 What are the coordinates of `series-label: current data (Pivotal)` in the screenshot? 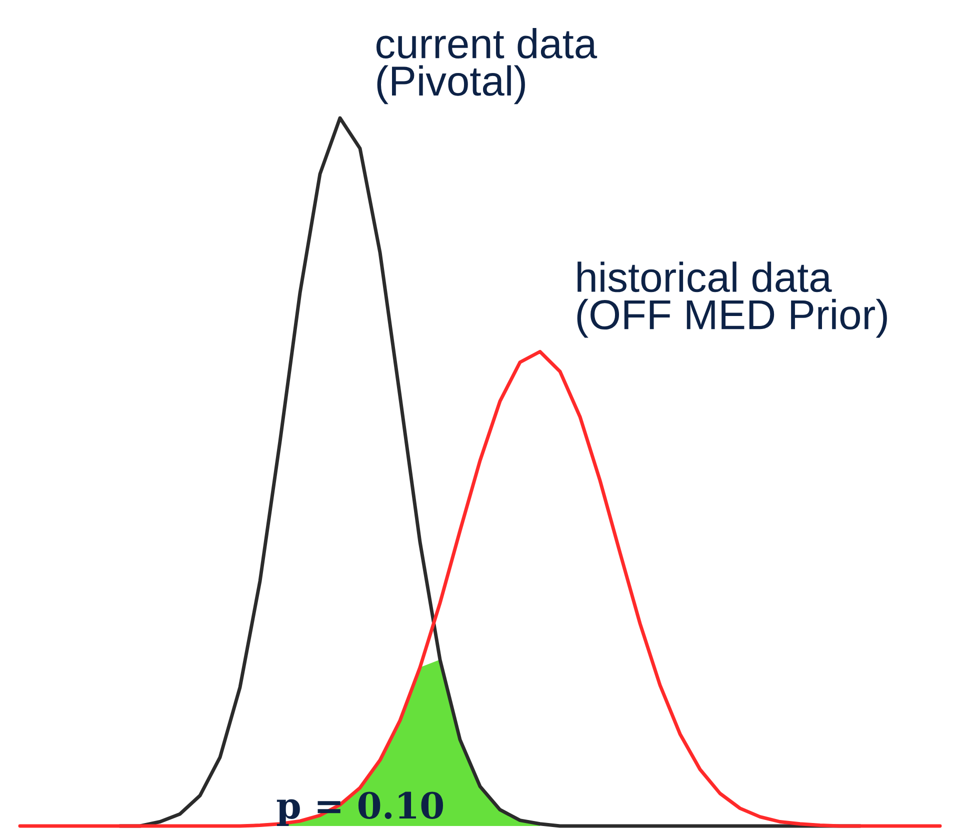 It's located at (487, 66).